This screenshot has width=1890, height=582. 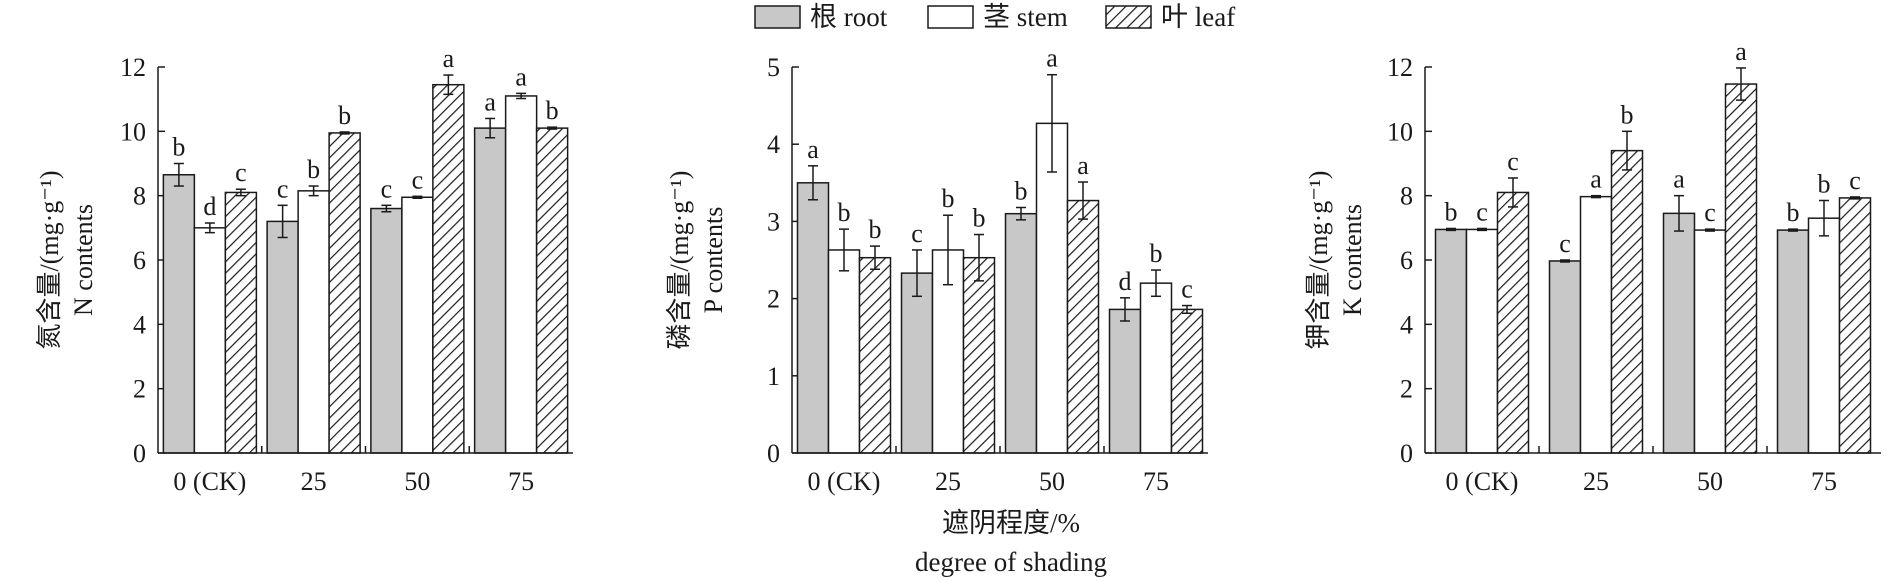 What do you see at coordinates (1011, 523) in the screenshot?
I see `x-axis-title-cn: 遮阴程度/%` at bounding box center [1011, 523].